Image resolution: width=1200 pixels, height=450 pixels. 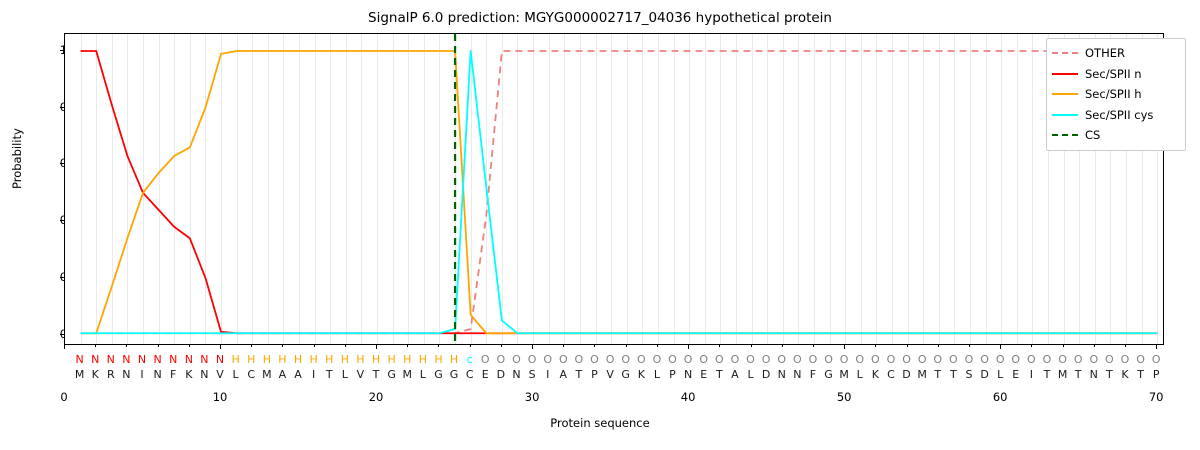 I want to click on y-tick-mark, so click(x=62, y=221).